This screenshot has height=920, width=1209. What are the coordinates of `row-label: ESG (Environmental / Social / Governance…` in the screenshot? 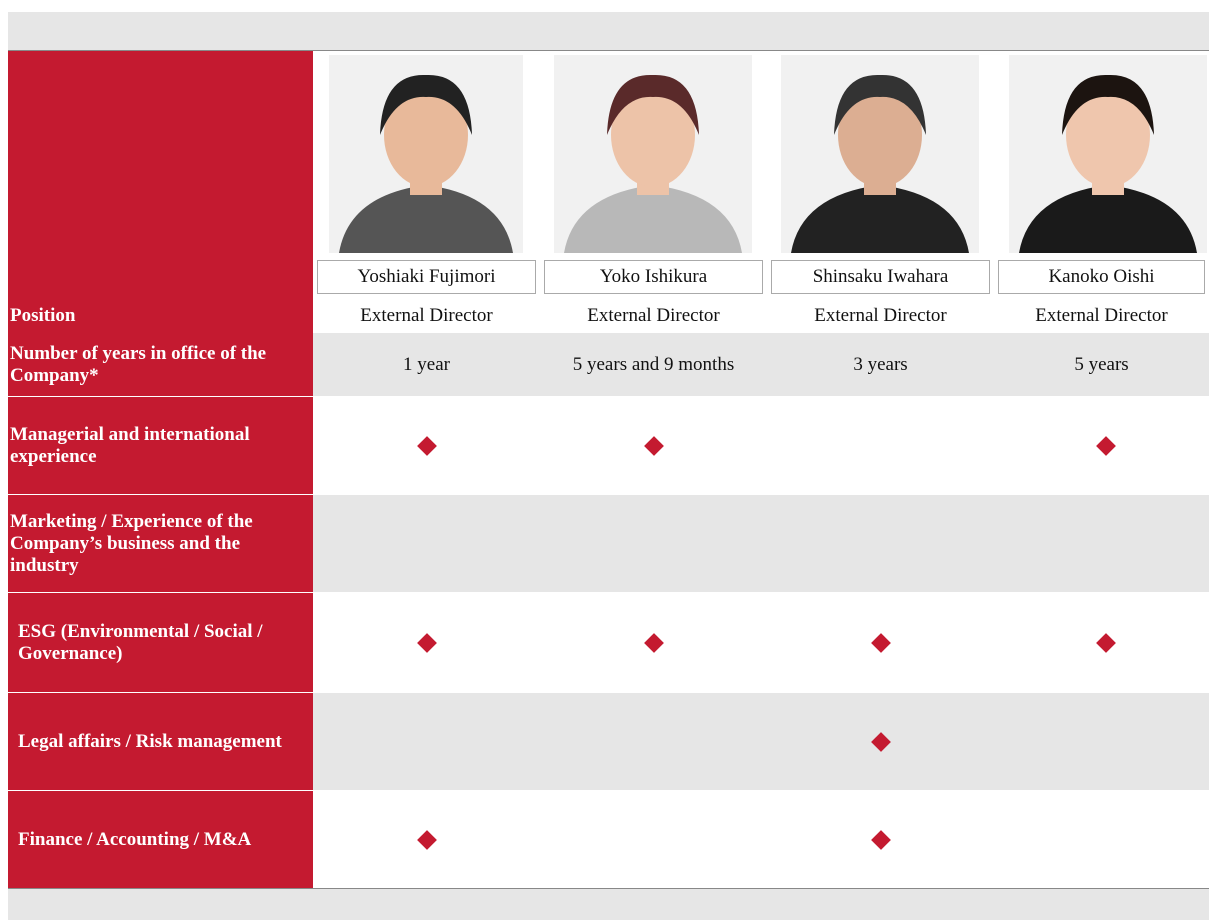 It's located at (140, 642).